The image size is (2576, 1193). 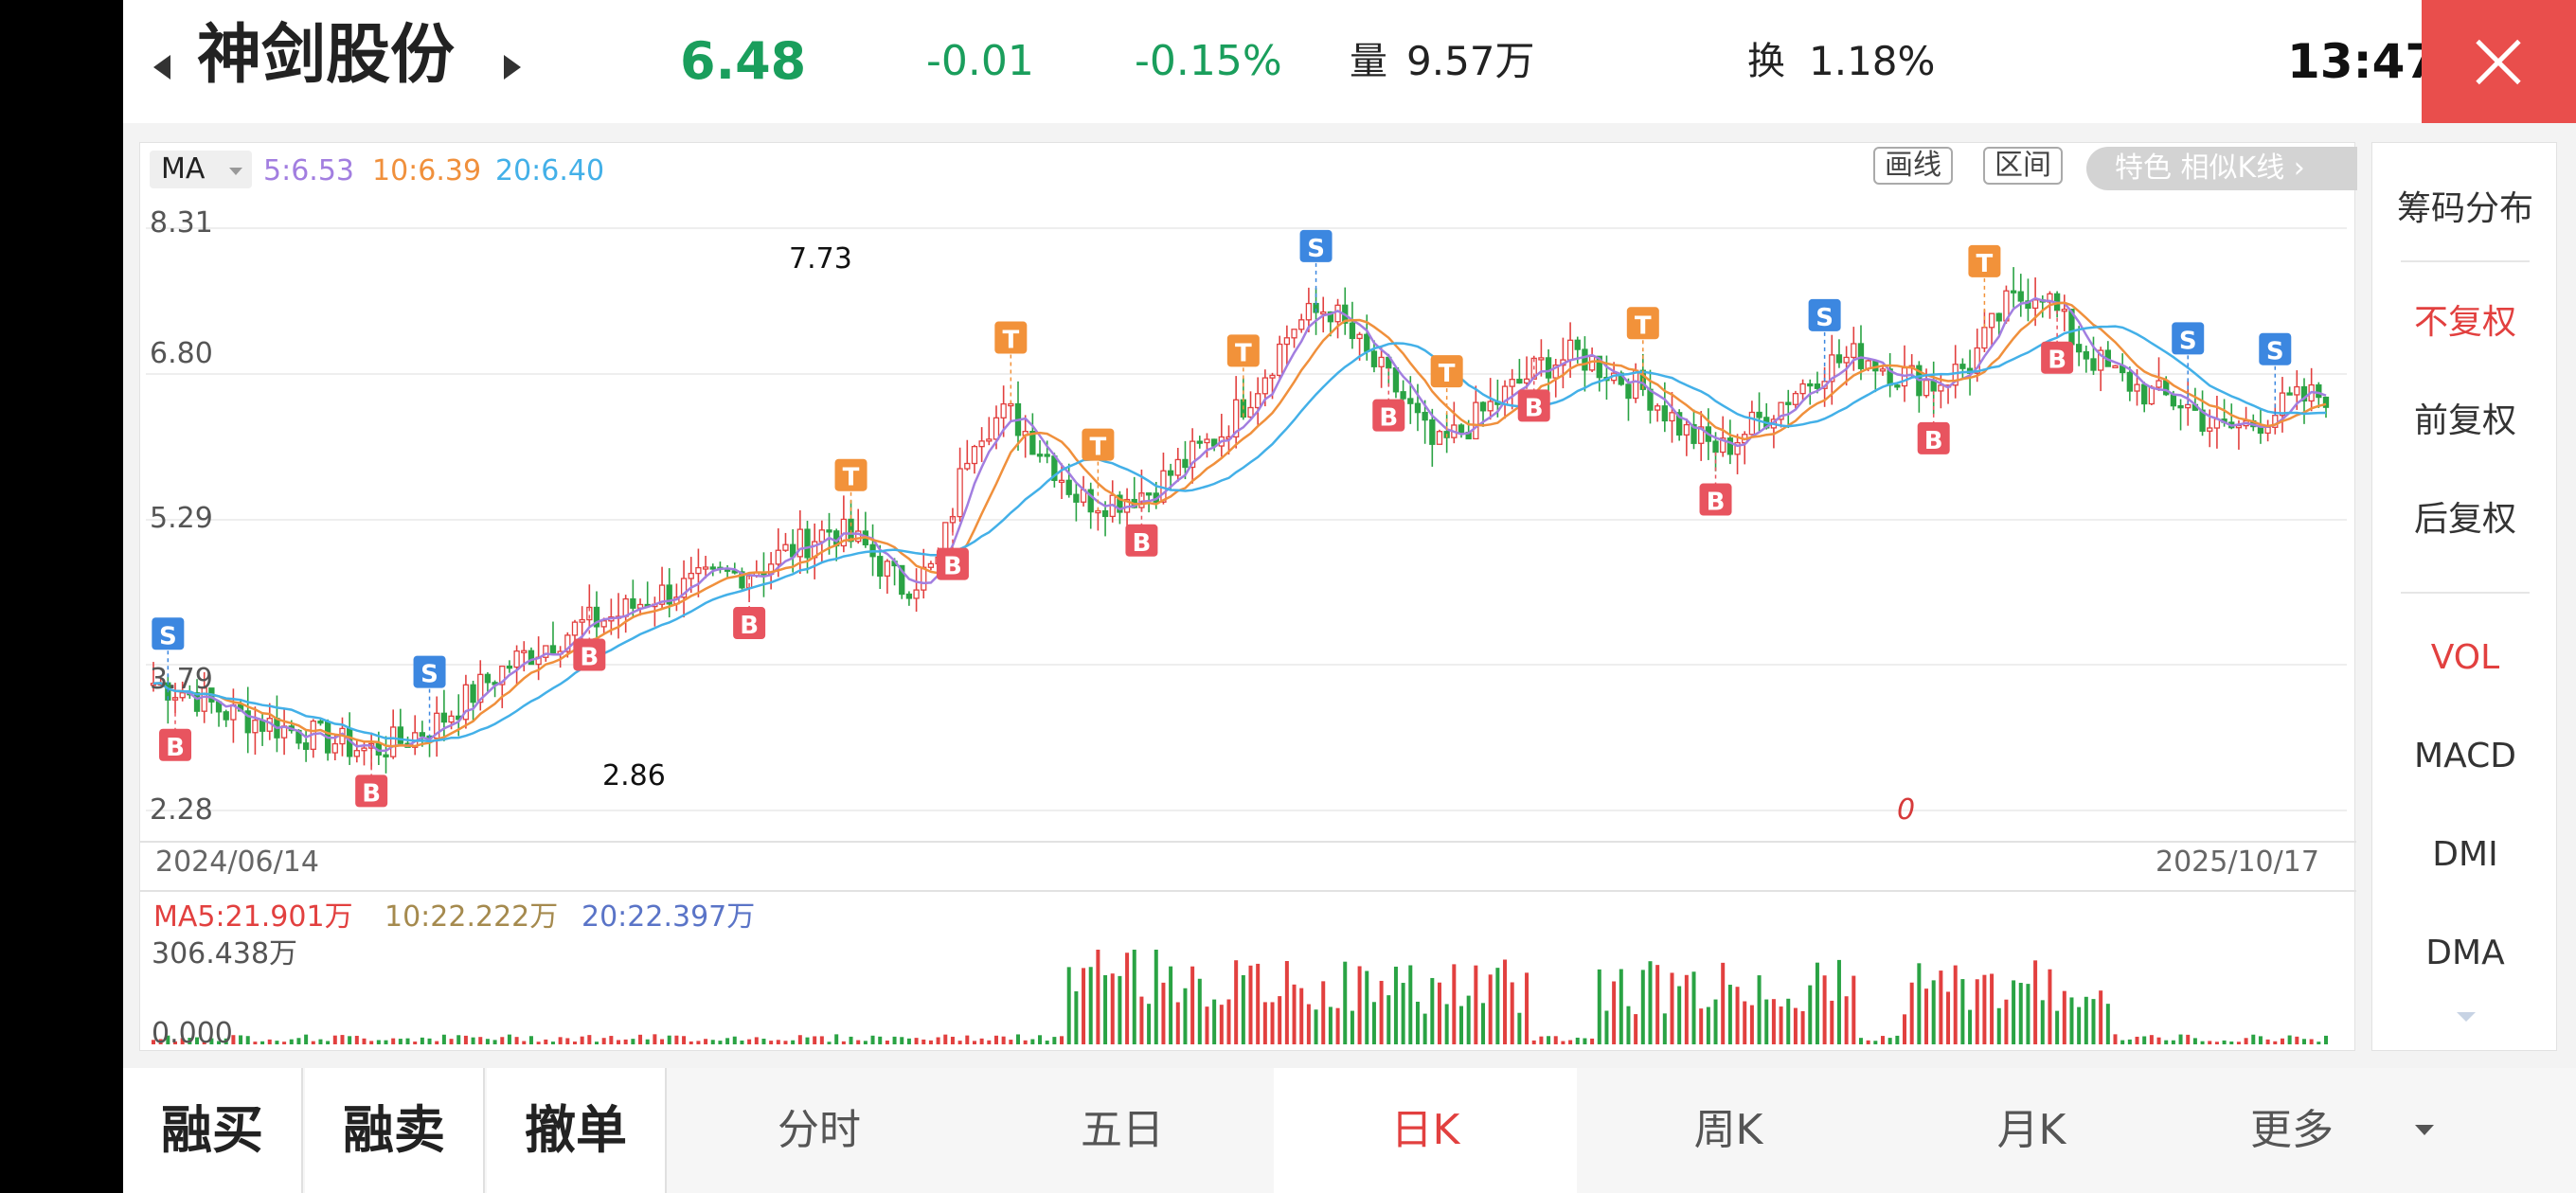 What do you see at coordinates (161, 67) in the screenshot?
I see `previous-stock-arrow-icon` at bounding box center [161, 67].